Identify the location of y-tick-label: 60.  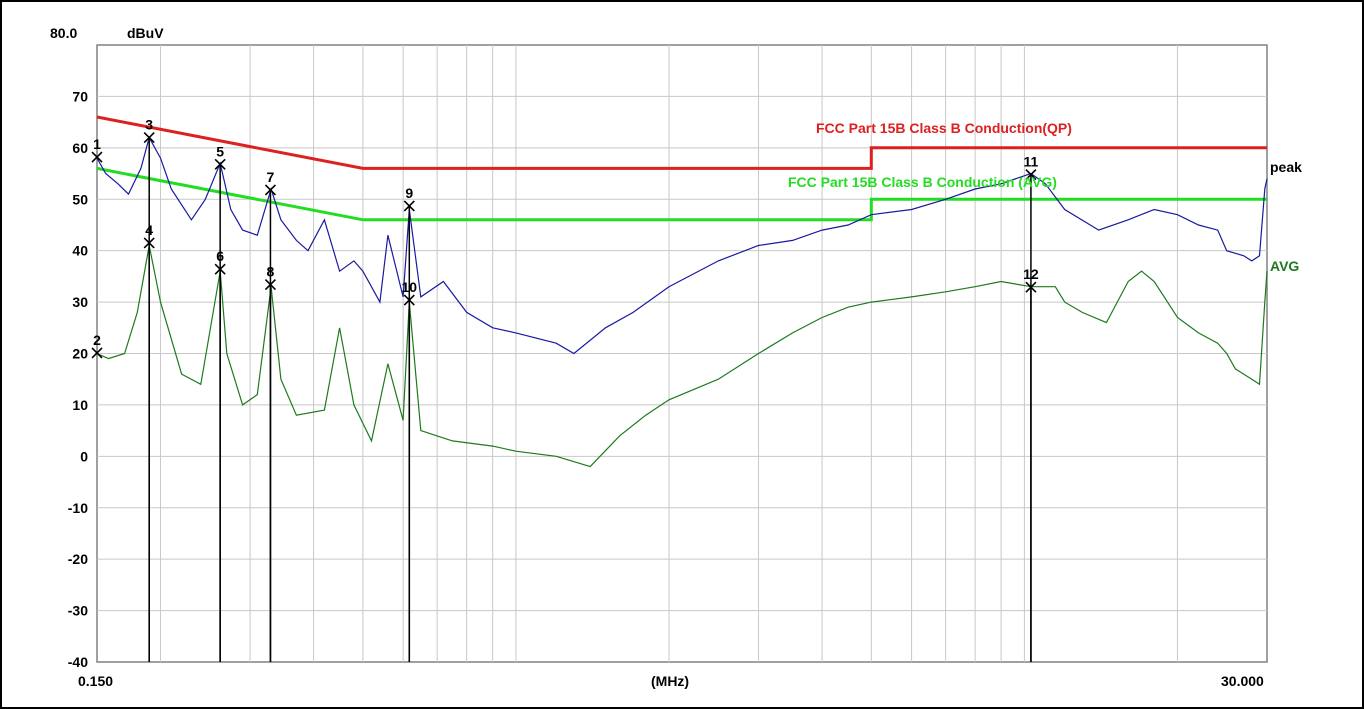
(80, 148).